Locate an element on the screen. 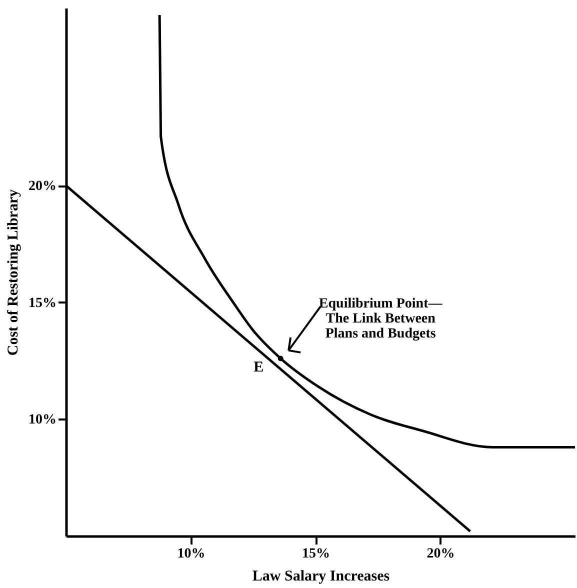 The width and height of the screenshot is (577, 588). y-tick-label: 15% is located at coordinates (42, 303).